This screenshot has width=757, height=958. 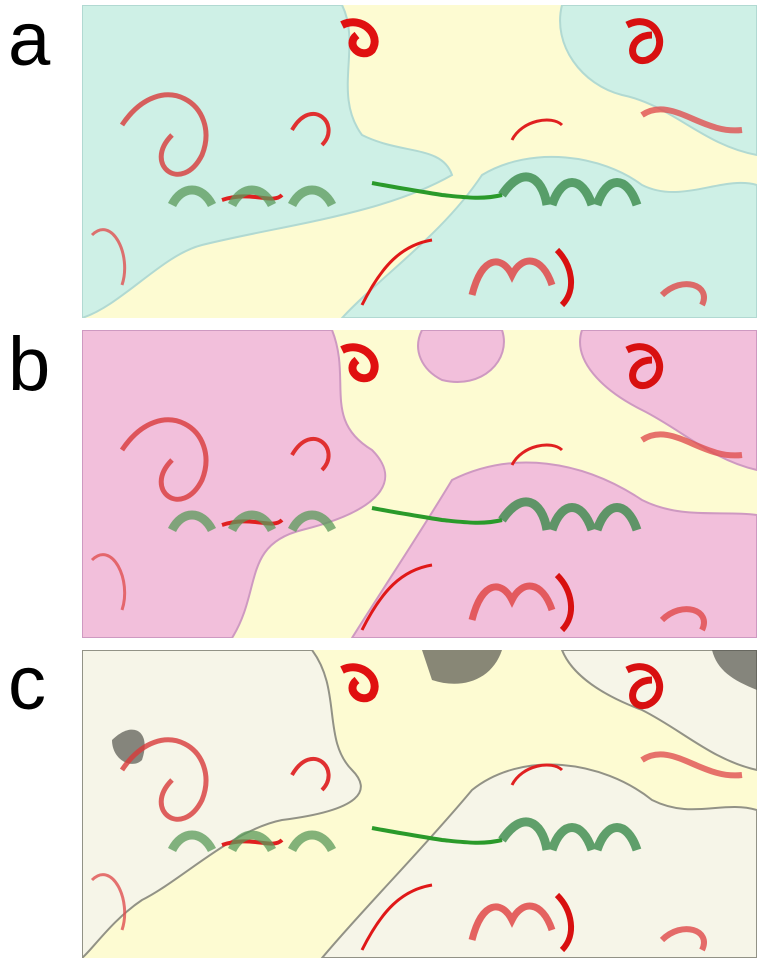 What do you see at coordinates (29, 41) in the screenshot?
I see `panel-label: a` at bounding box center [29, 41].